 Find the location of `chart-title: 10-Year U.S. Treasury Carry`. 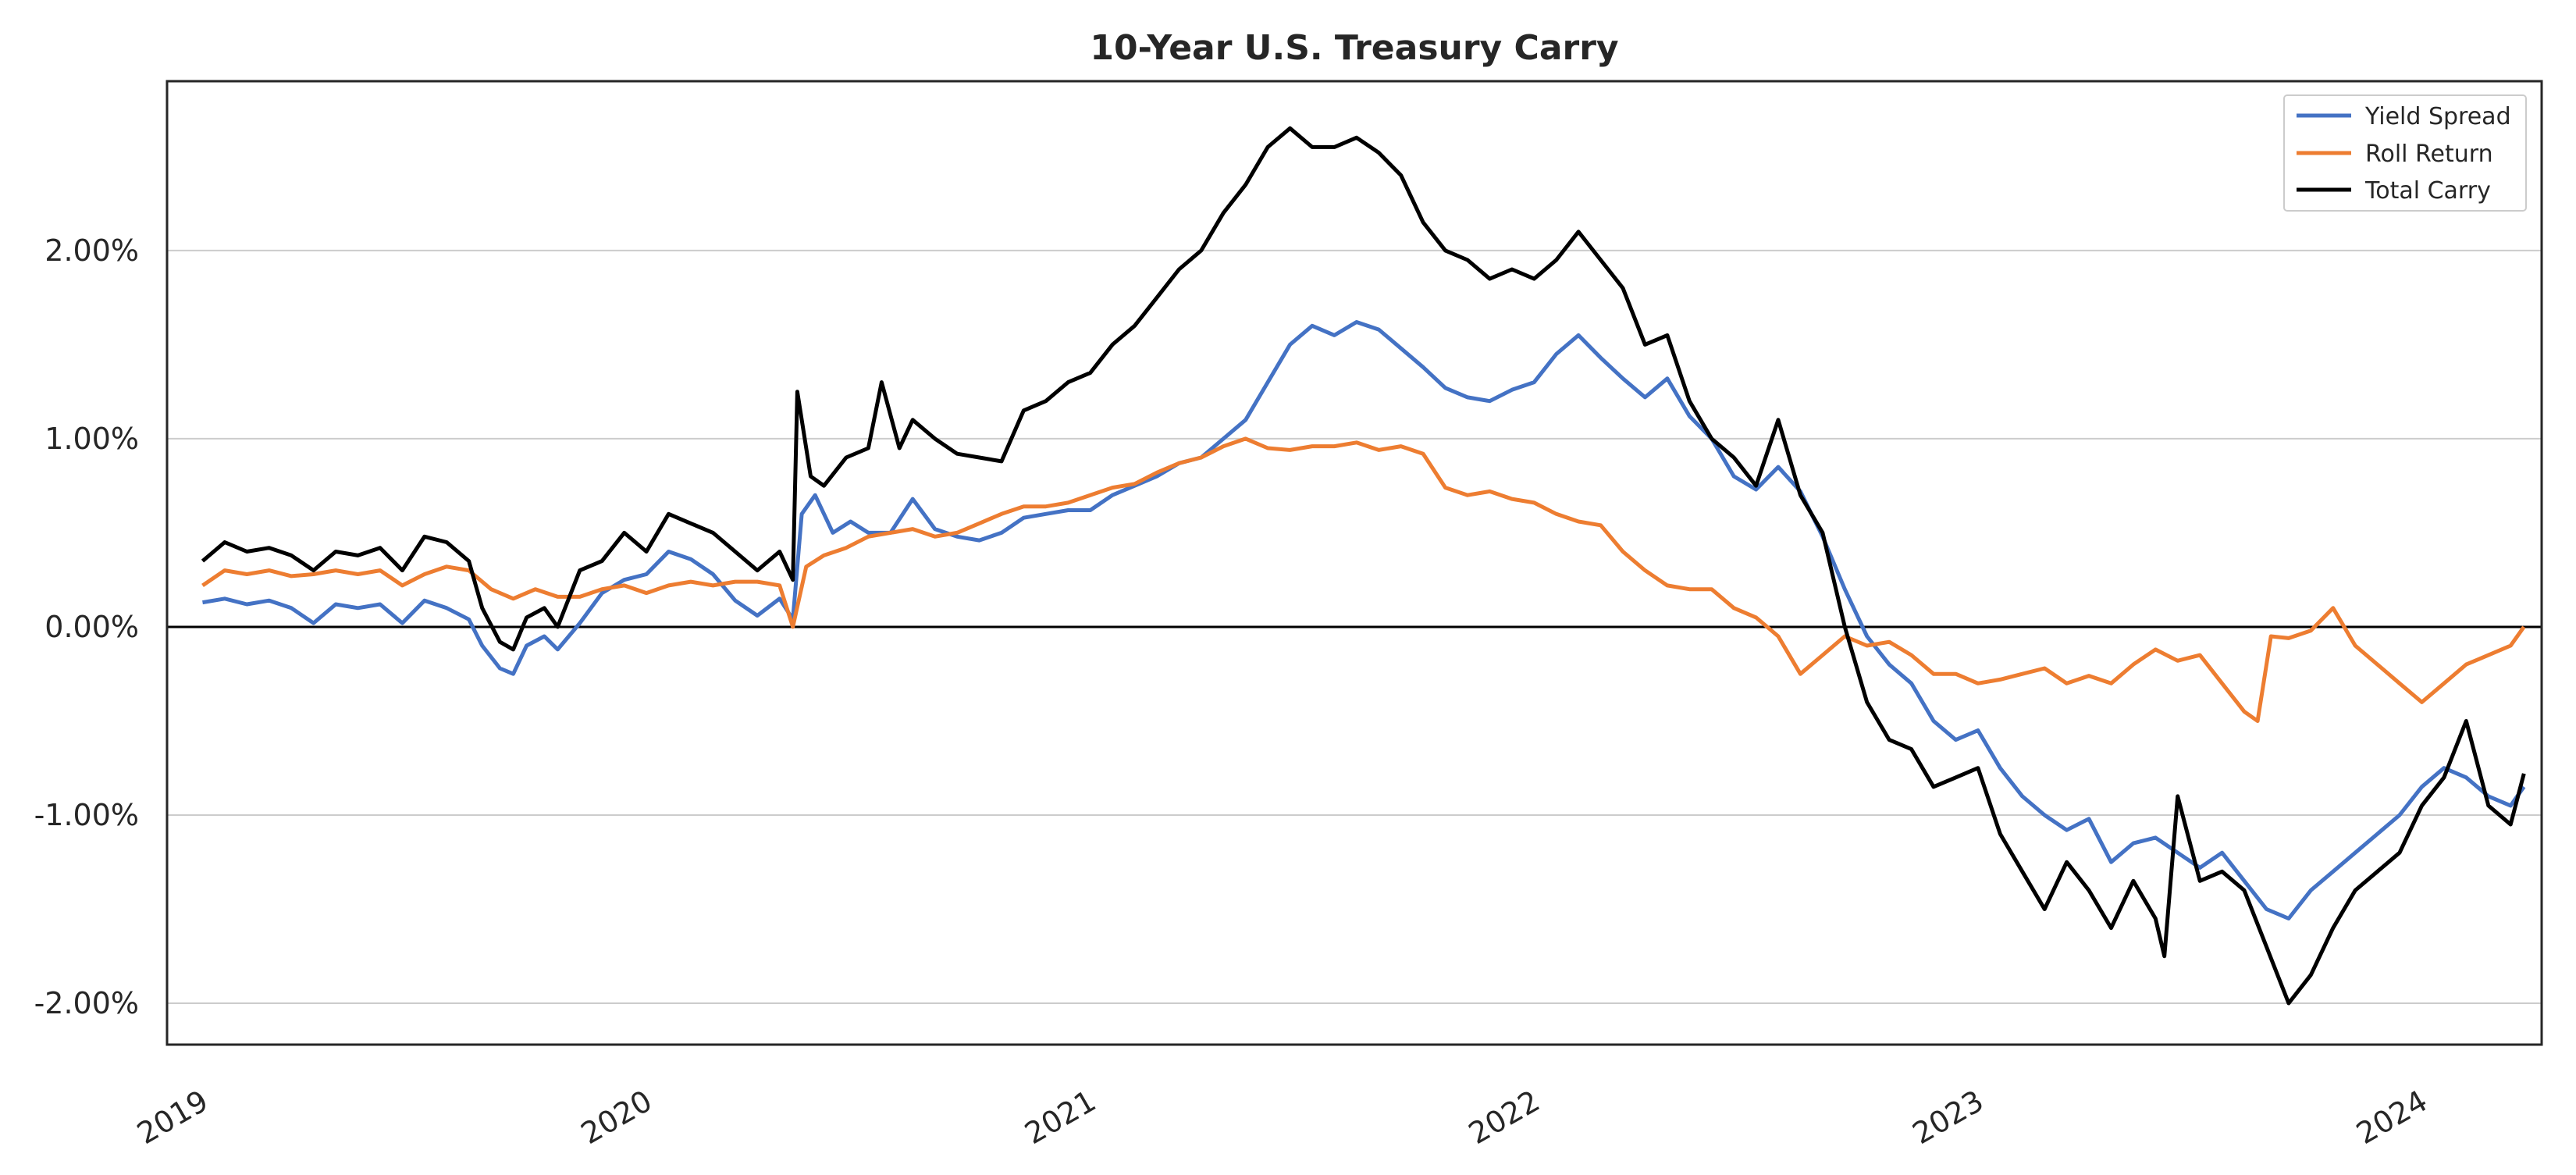

chart-title: 10-Year U.S. Treasury Carry is located at coordinates (1354, 48).